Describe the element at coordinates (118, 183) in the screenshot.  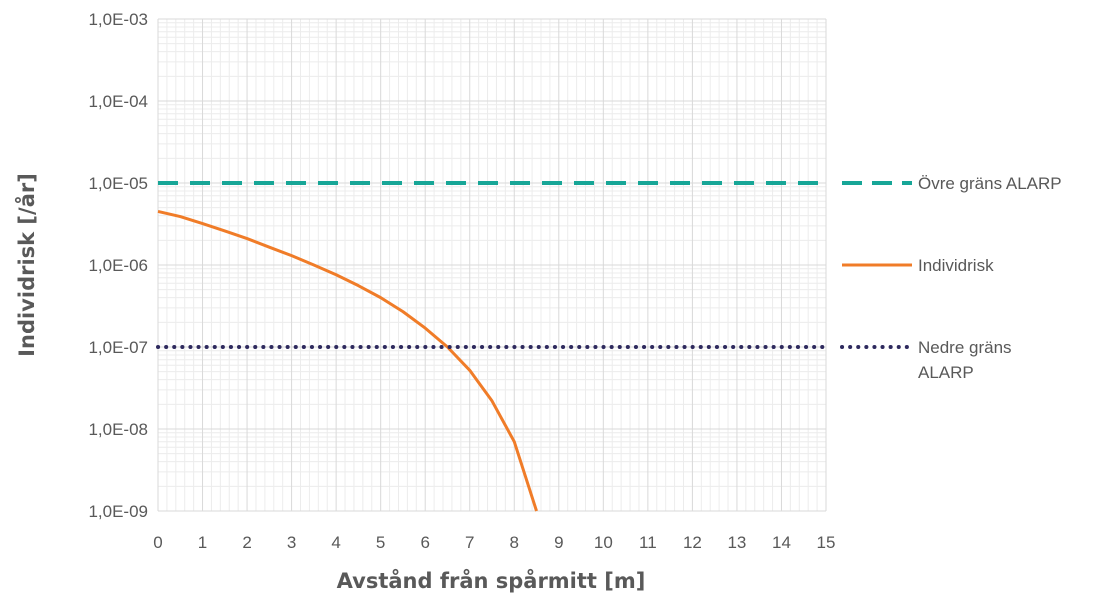
I see `y-tick-label: 1,0E-05` at that location.